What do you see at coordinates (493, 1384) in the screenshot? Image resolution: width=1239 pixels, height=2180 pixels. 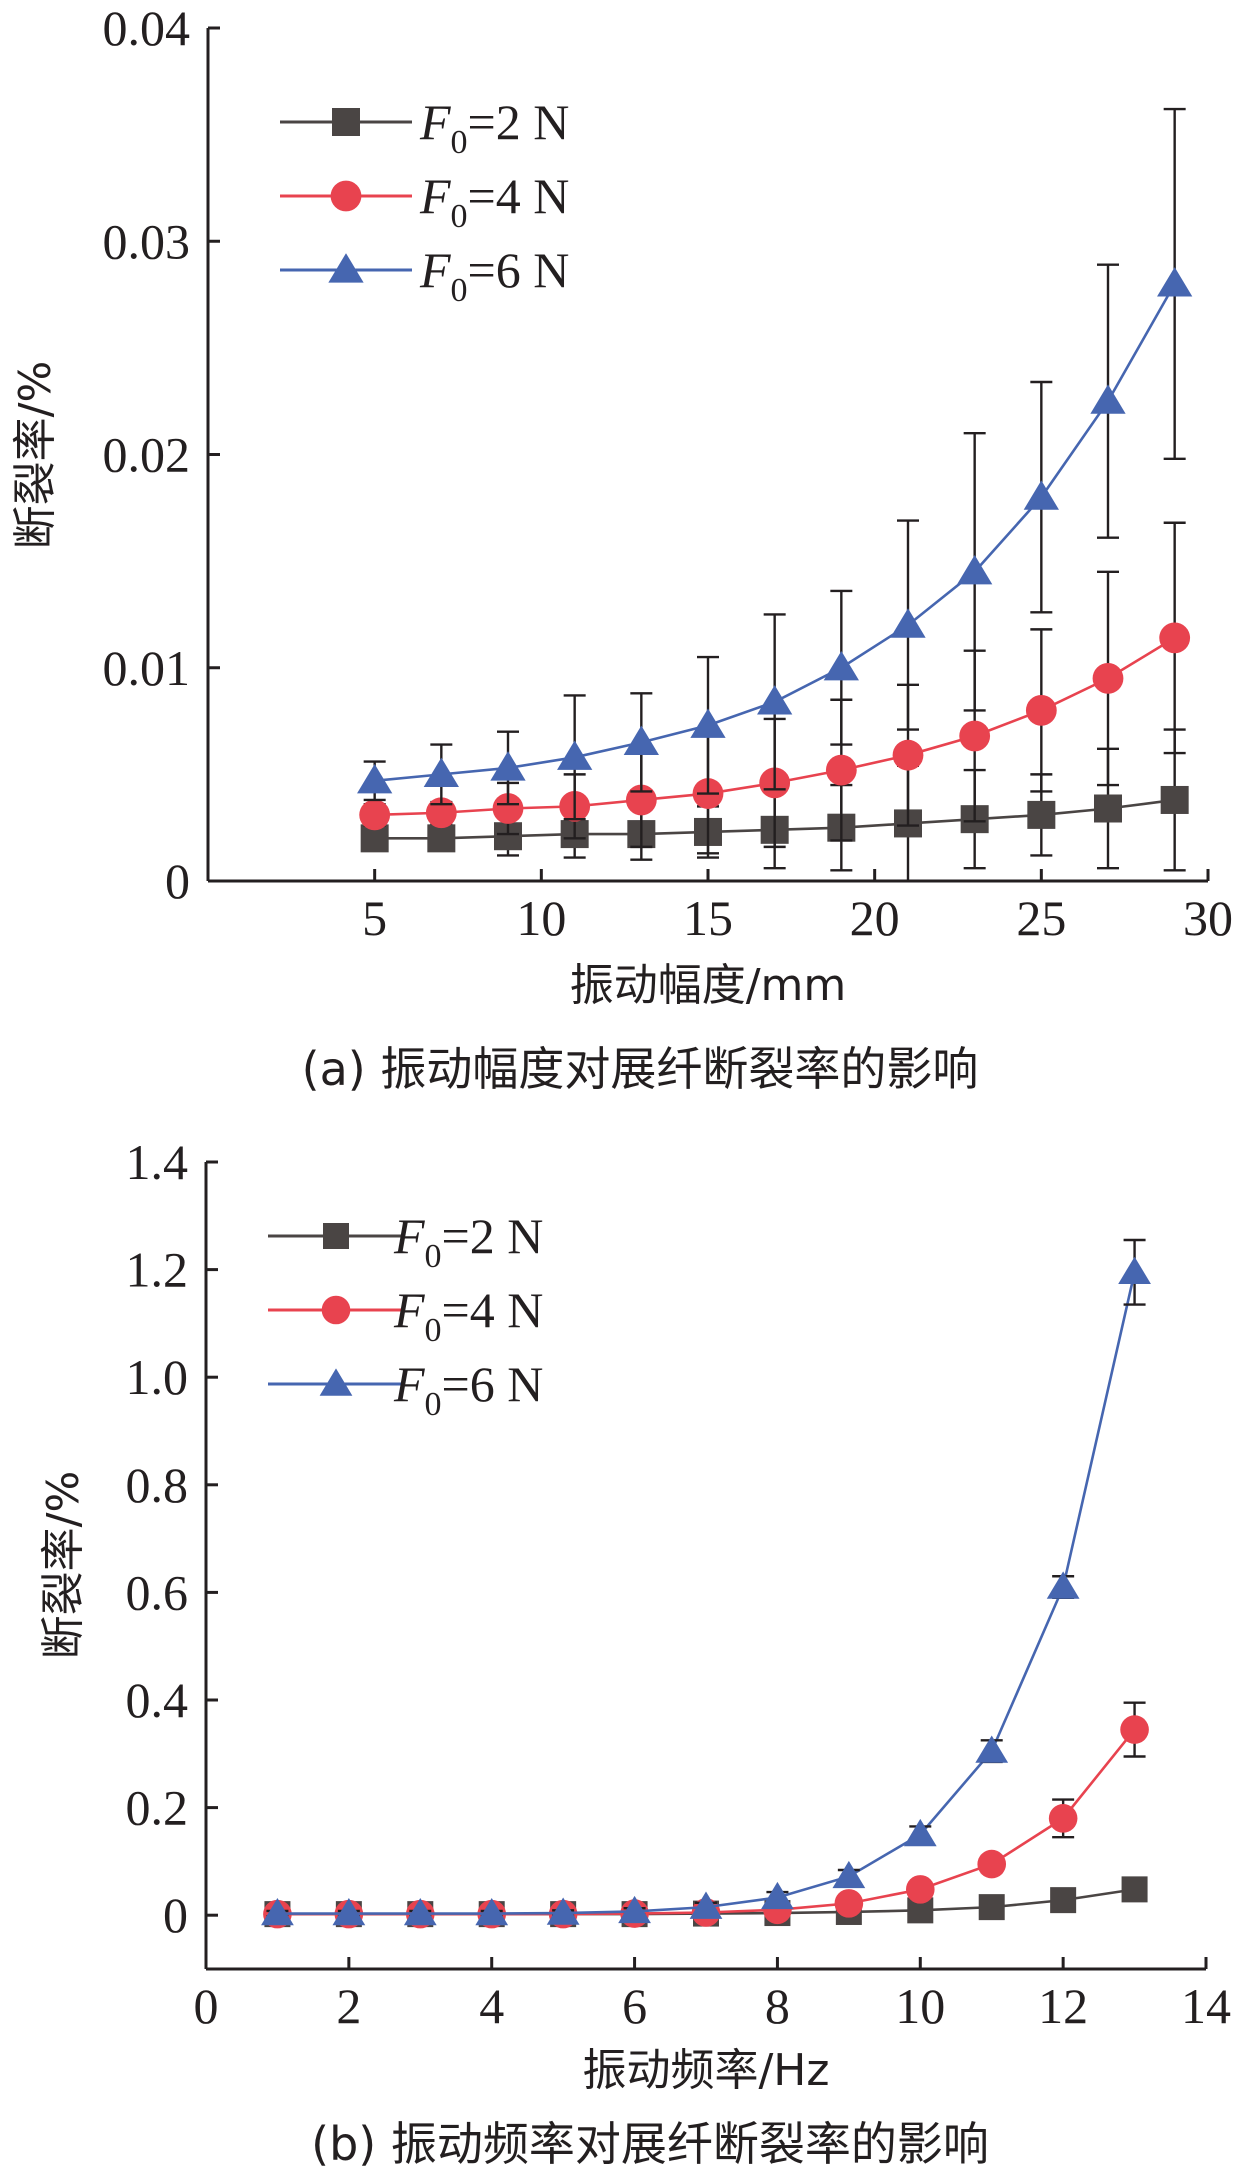 I see `chart-b-legend-rest: =6 N` at bounding box center [493, 1384].